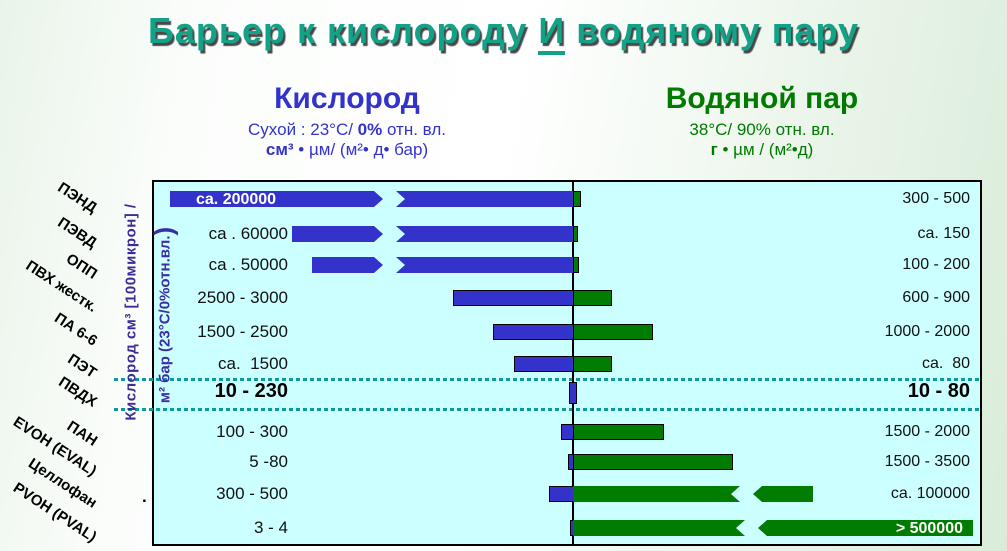 Image resolution: width=1007 pixels, height=551 pixels. Describe the element at coordinates (248, 264) in the screenshot. I see `oxygen-value-label: ca . 50000` at that location.